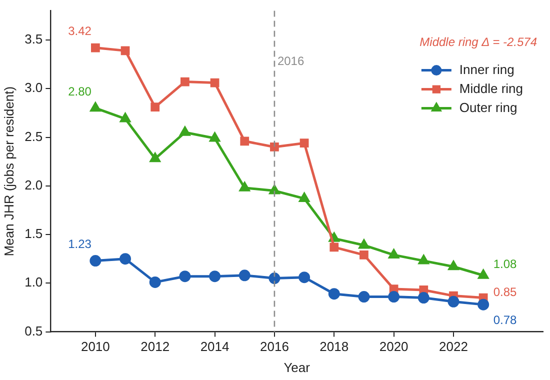 The height and width of the screenshot is (380, 550). I want to click on y-tick-label: 1.0, so click(33, 282).